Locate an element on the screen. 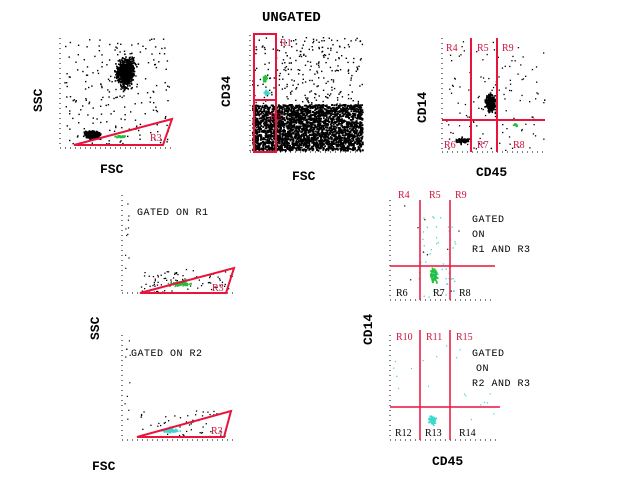 The image size is (640, 480). page-title: UNGATED is located at coordinates (291, 18).